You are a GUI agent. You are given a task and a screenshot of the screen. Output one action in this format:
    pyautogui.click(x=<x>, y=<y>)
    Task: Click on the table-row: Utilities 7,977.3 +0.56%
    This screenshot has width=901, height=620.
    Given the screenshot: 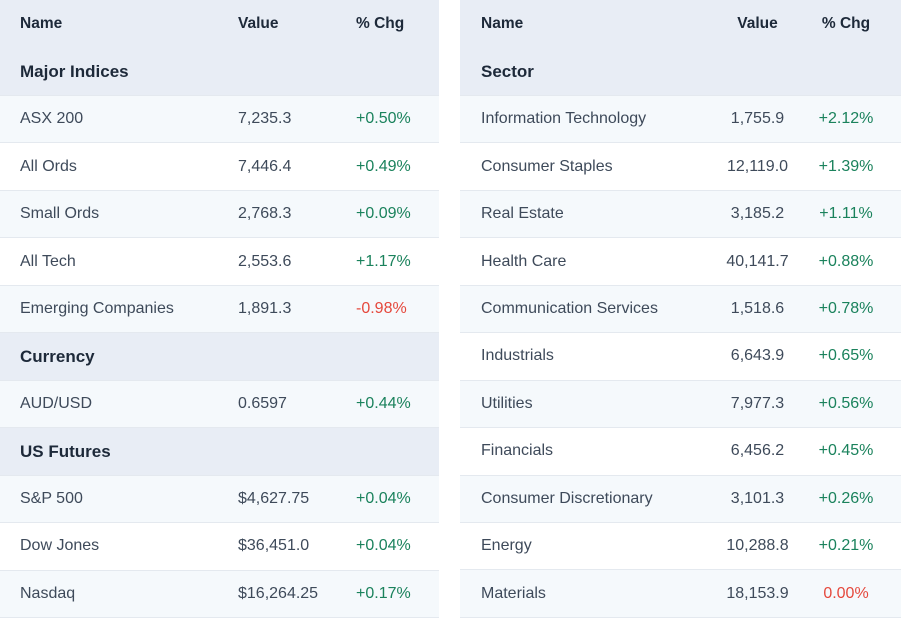 What is the action you would take?
    pyautogui.click(x=680, y=403)
    